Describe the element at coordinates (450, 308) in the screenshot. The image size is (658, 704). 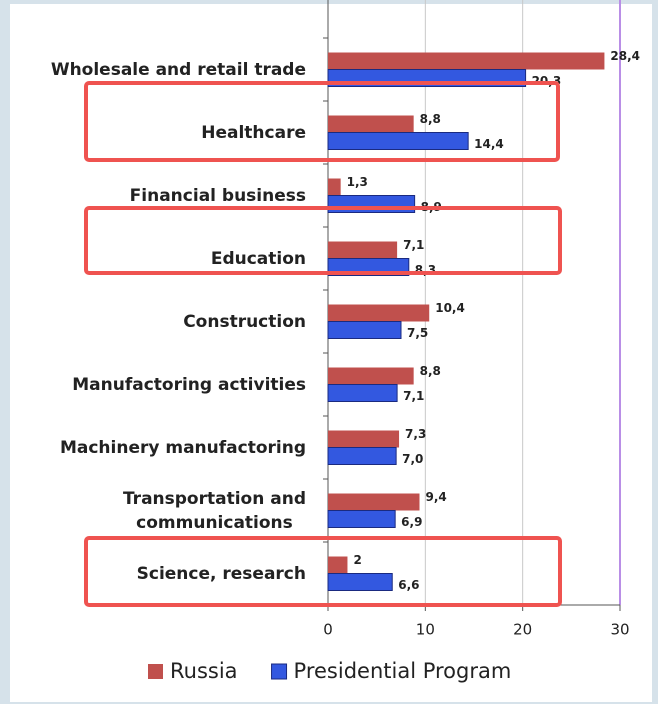
I see `value-label: 10,4` at that location.